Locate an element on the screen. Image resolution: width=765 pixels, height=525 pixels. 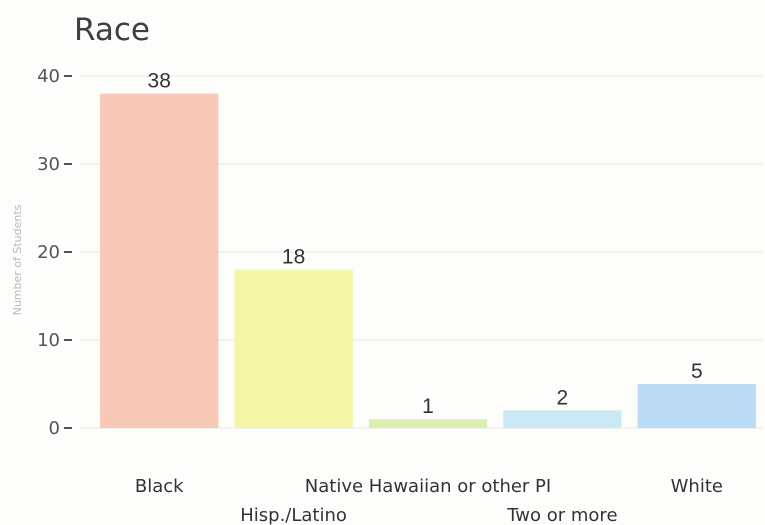
y-tick-label: 40 is located at coordinates (48, 76).